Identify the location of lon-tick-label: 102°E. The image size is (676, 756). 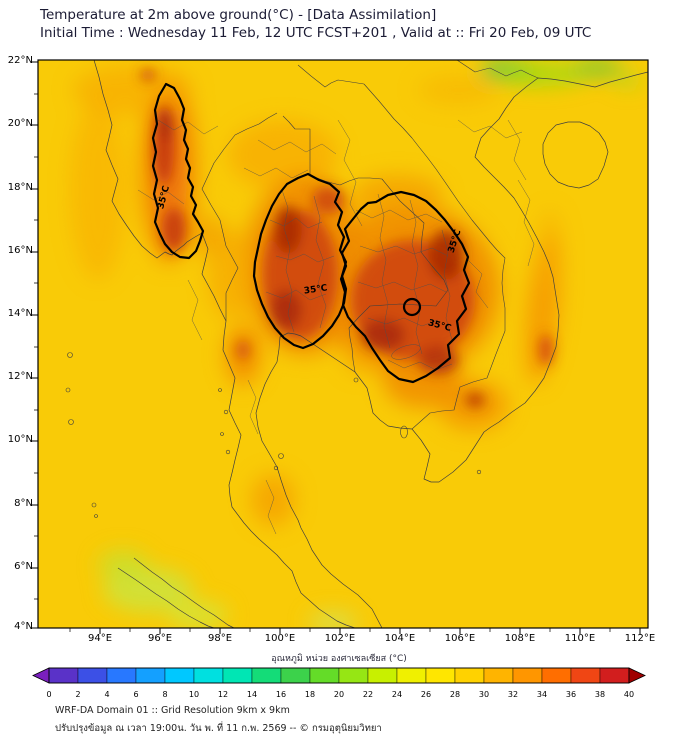
(340, 638).